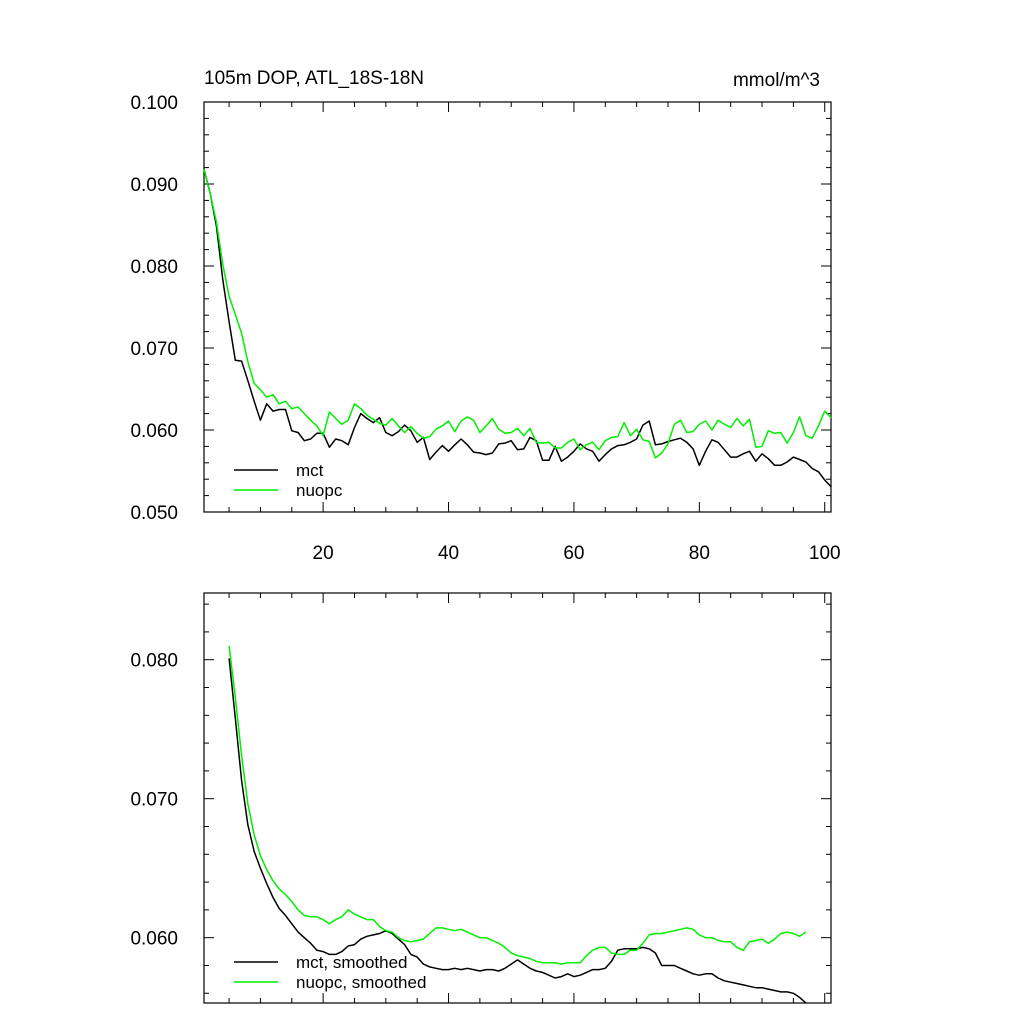 The height and width of the screenshot is (1024, 1024). Describe the element at coordinates (323, 553) in the screenshot. I see `x-tick-label: 20` at that location.